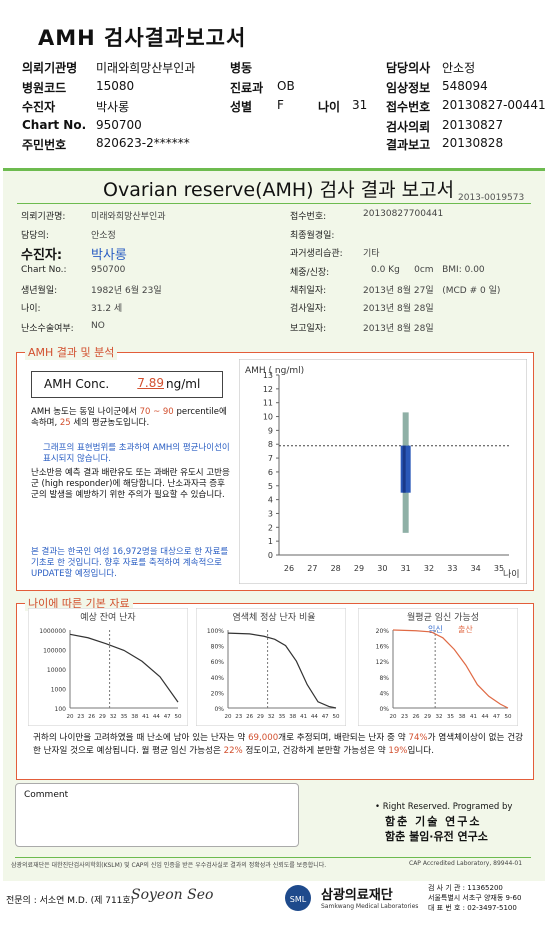  I want to click on legend-birth: 출산, so click(465, 629).